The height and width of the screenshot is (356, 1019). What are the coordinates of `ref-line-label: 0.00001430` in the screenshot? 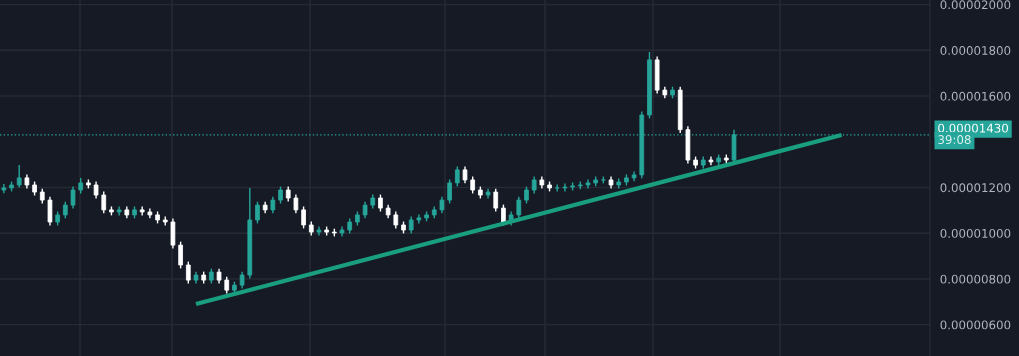 It's located at (973, 128).